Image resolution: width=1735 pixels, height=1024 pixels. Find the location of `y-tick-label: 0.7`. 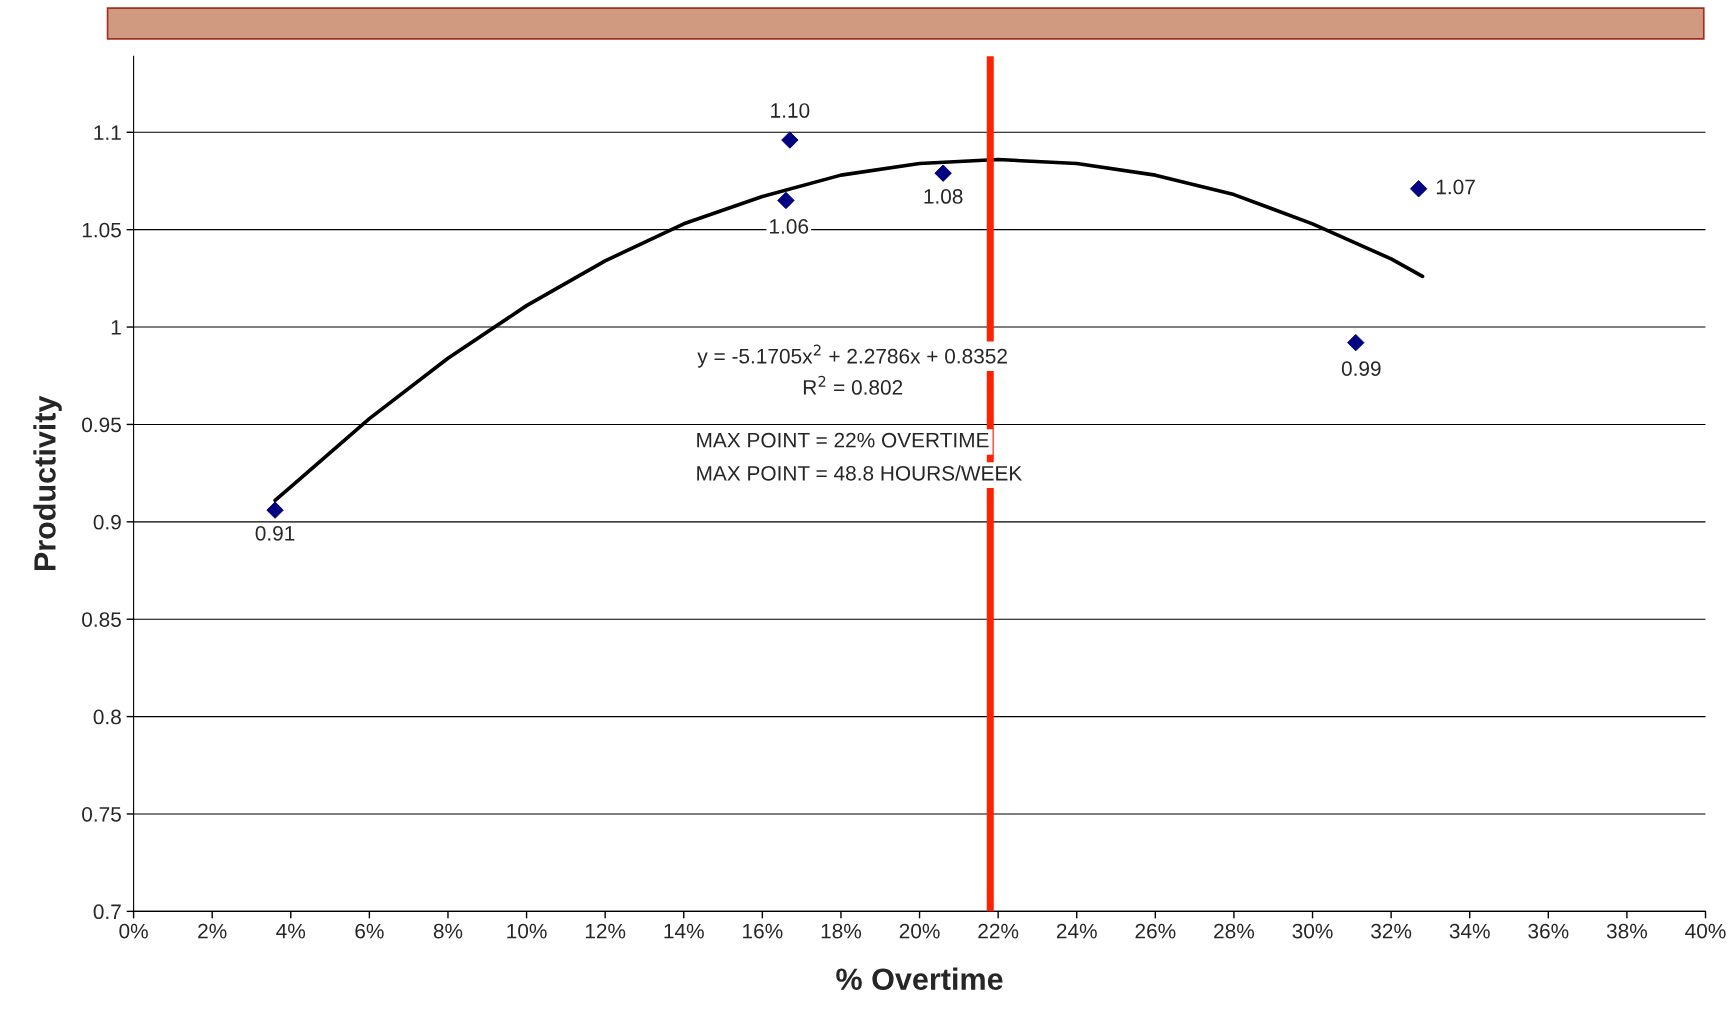

y-tick-label: 0.7 is located at coordinates (107, 912).